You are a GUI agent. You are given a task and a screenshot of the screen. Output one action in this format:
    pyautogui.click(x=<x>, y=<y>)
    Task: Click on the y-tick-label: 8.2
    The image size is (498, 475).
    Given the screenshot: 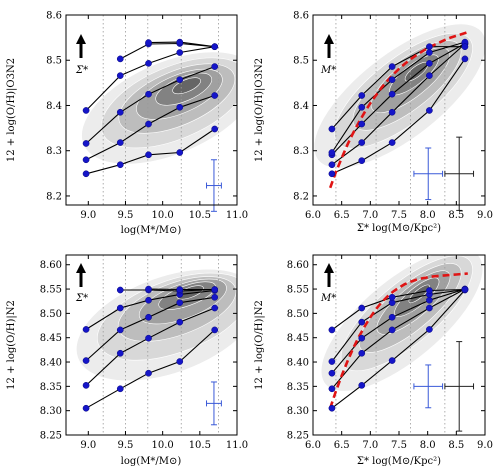 What is the action you would take?
    pyautogui.click(x=301, y=196)
    